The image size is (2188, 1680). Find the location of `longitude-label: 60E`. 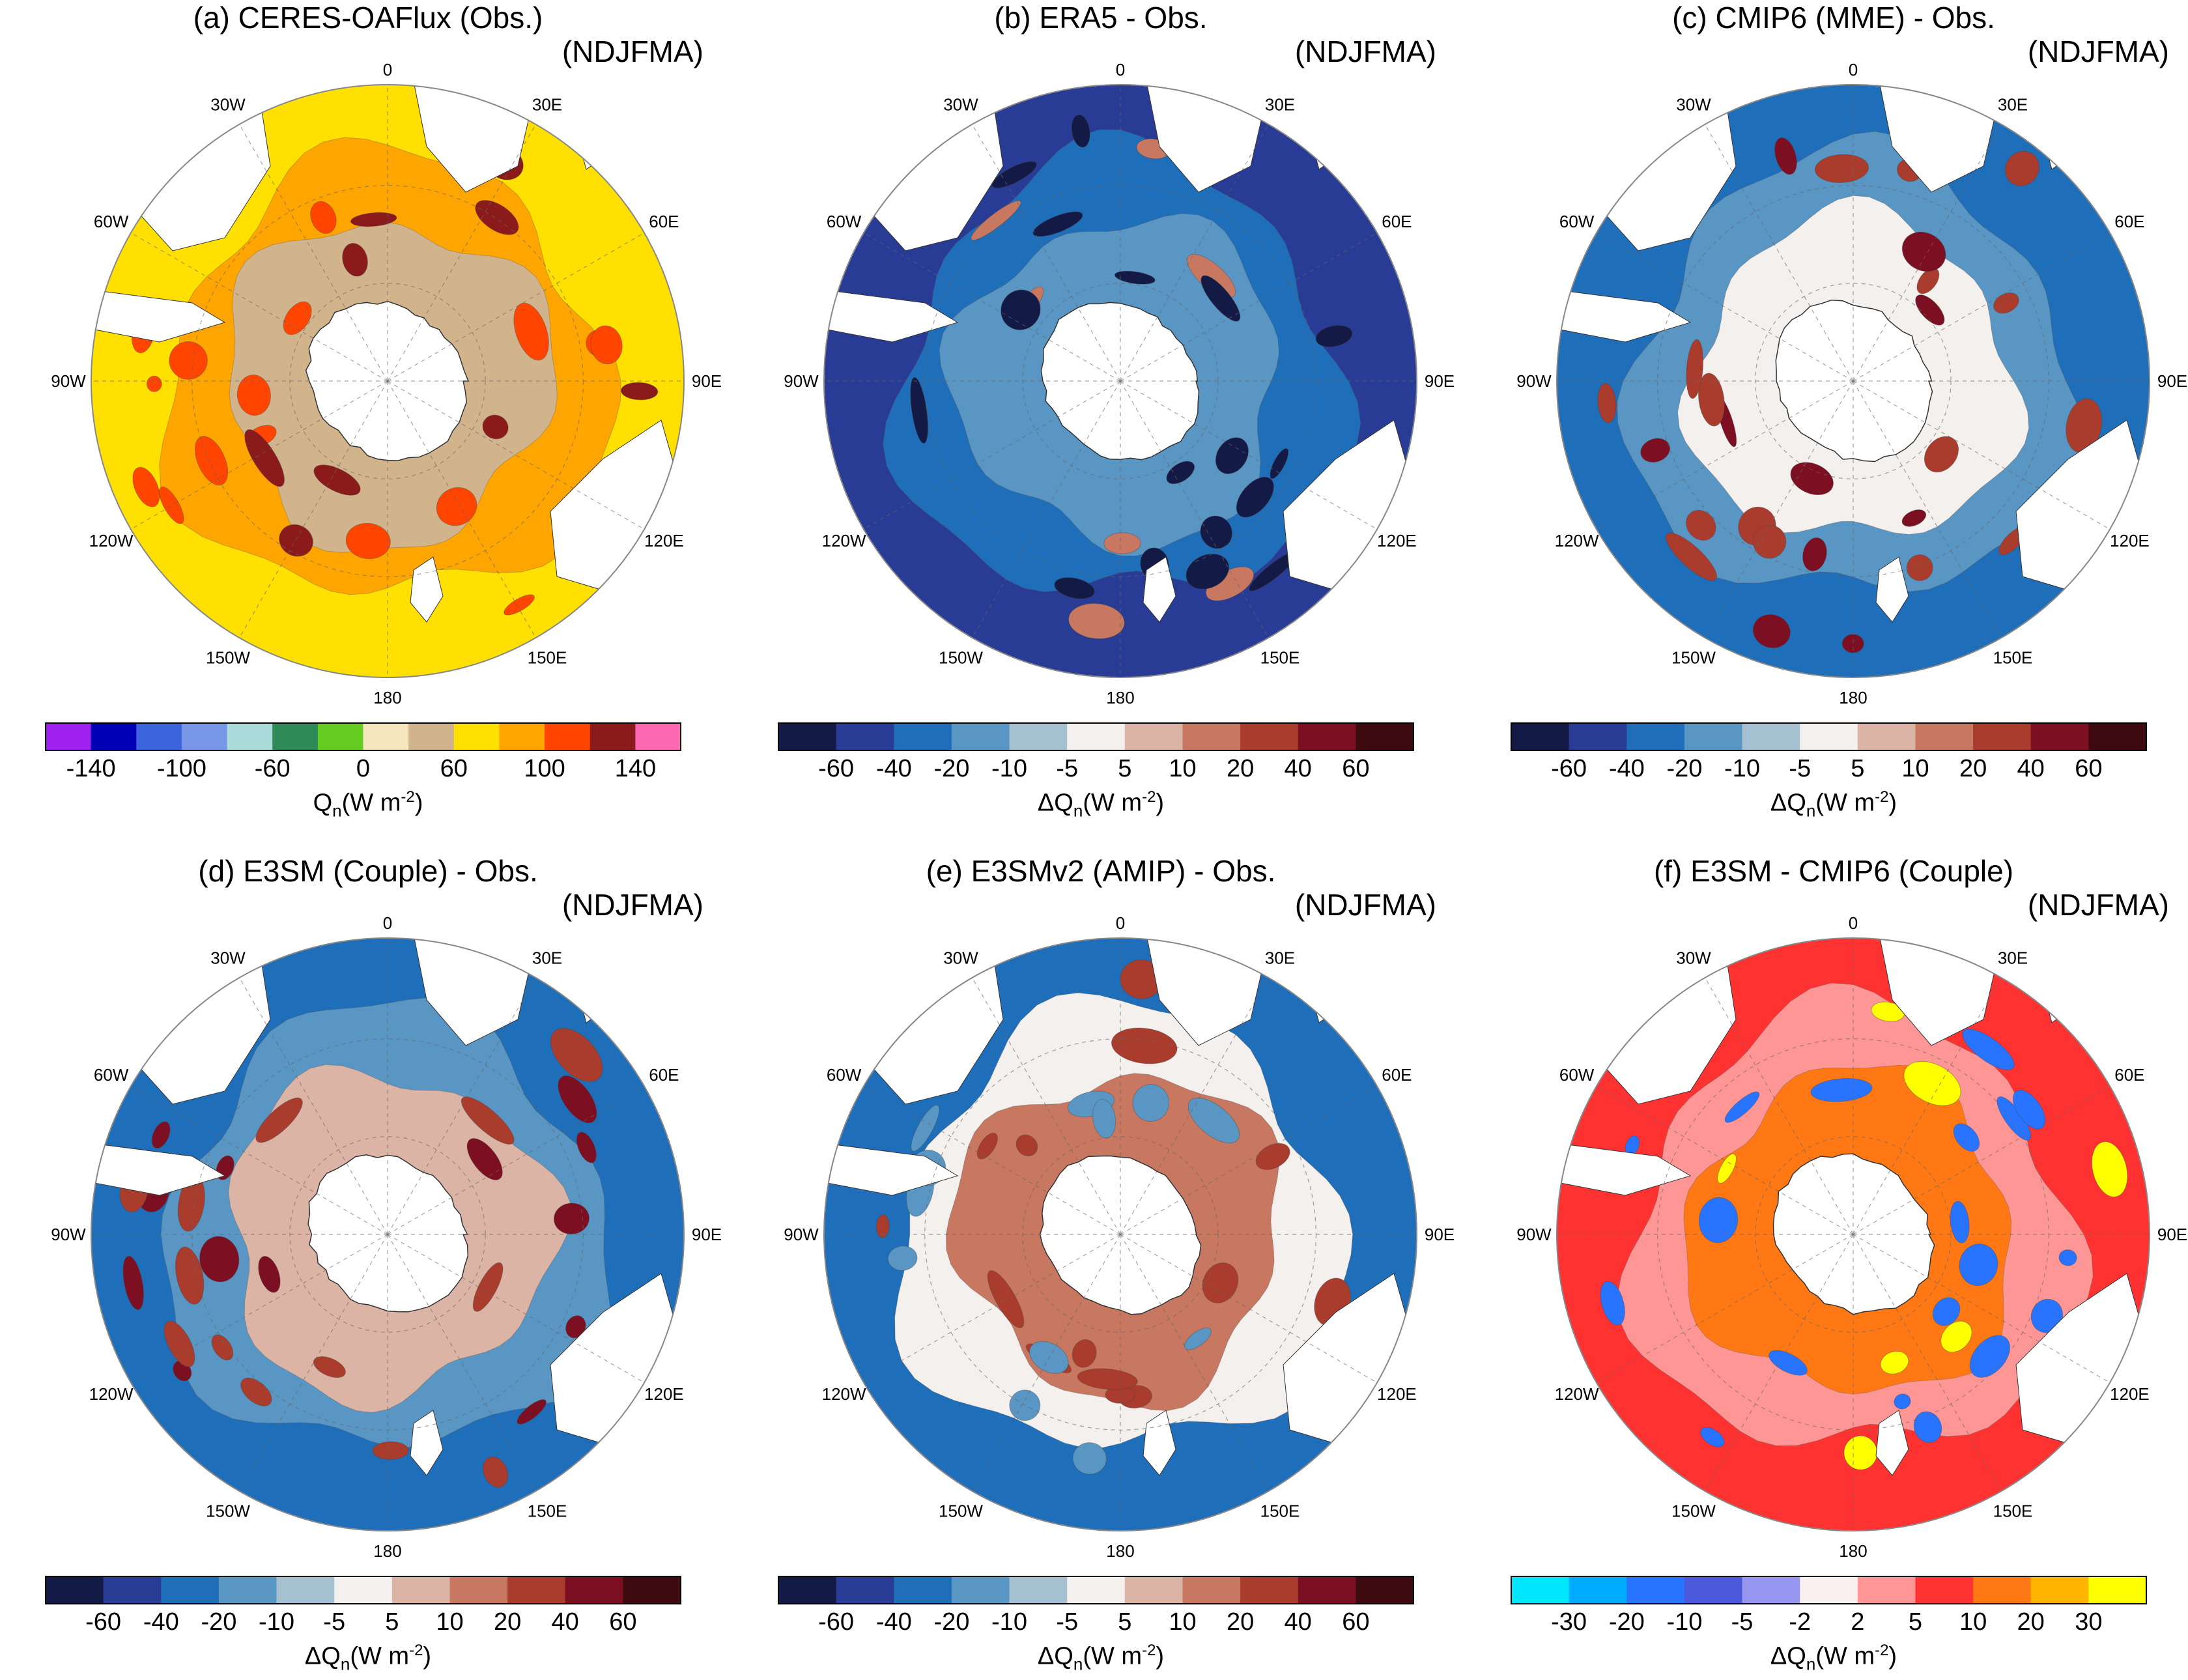

longitude-label: 60E is located at coordinates (1397, 221).